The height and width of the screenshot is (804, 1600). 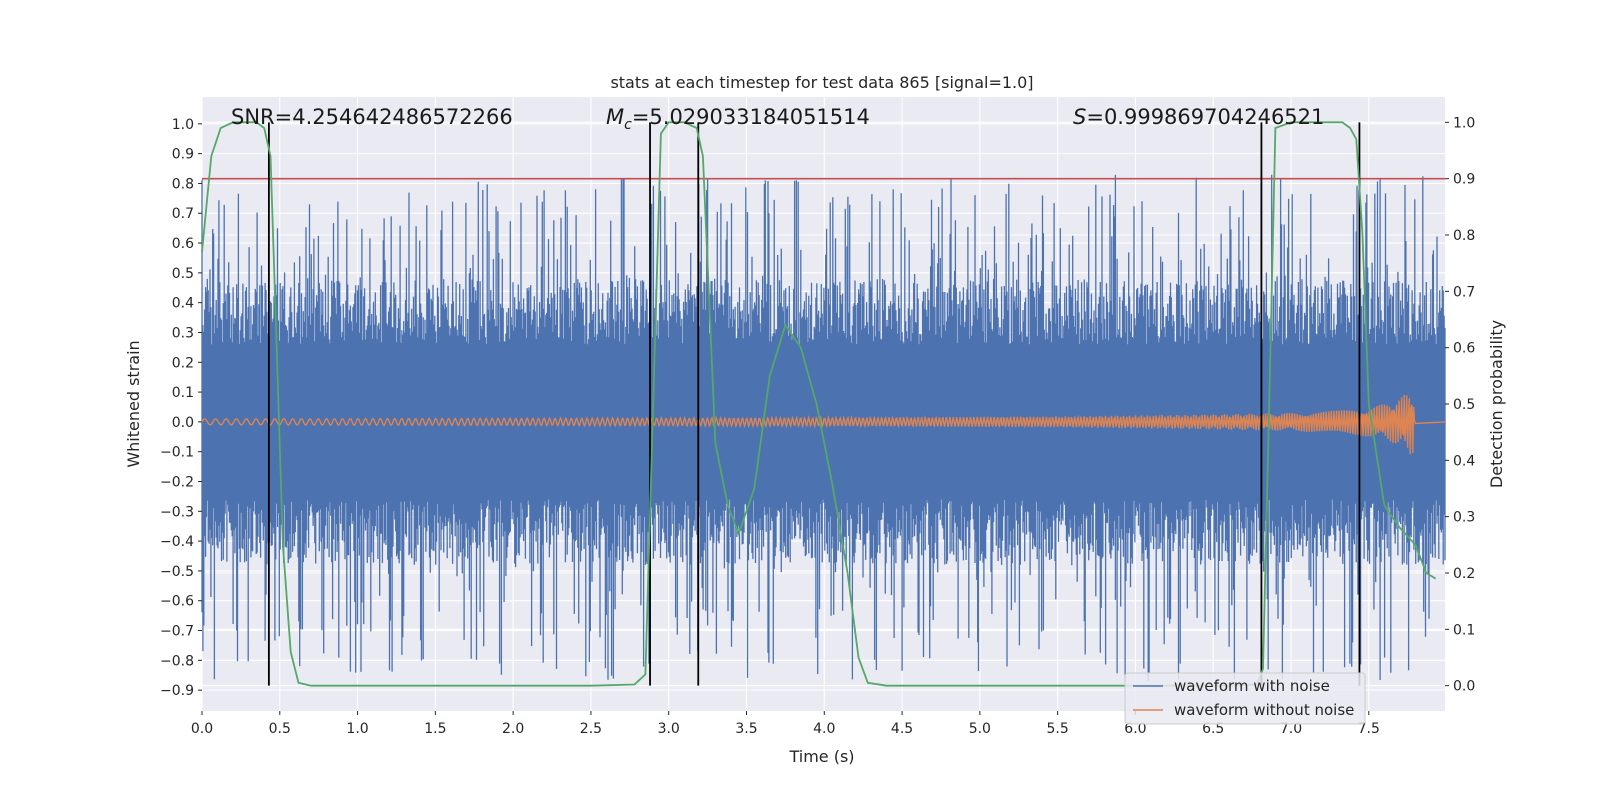 What do you see at coordinates (1464, 518) in the screenshot?
I see `y-tick-label-right: 0.3` at bounding box center [1464, 518].